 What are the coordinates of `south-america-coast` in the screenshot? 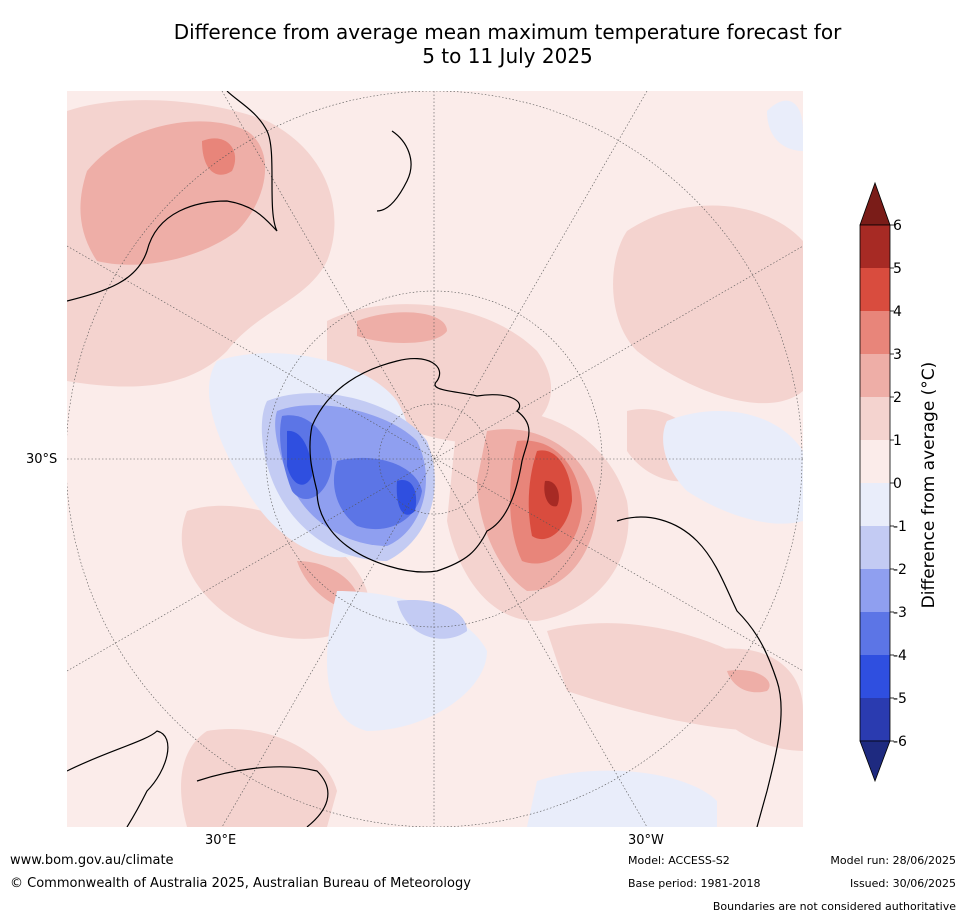 It's located at (699, 671).